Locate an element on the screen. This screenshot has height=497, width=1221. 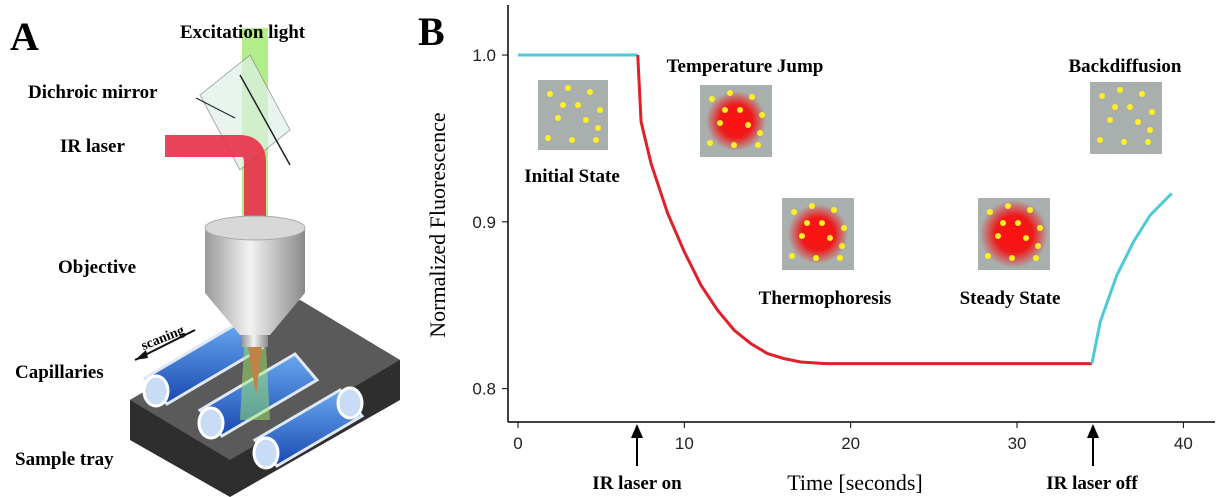
panel-label: B is located at coordinates (431, 31).